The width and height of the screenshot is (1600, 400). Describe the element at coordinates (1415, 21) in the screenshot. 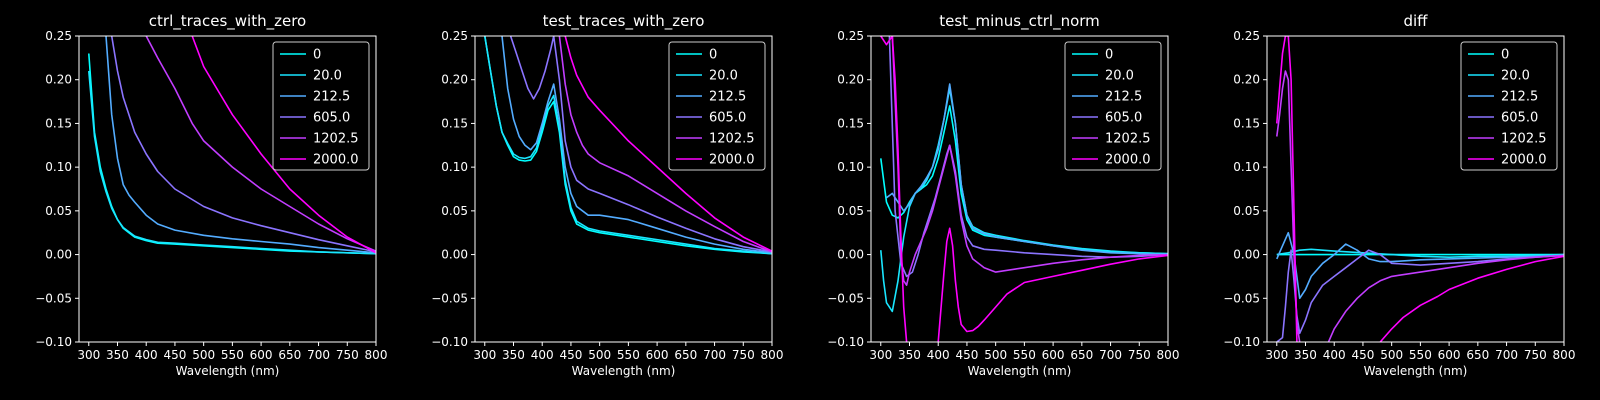

I see `subplot-title: diff` at that location.